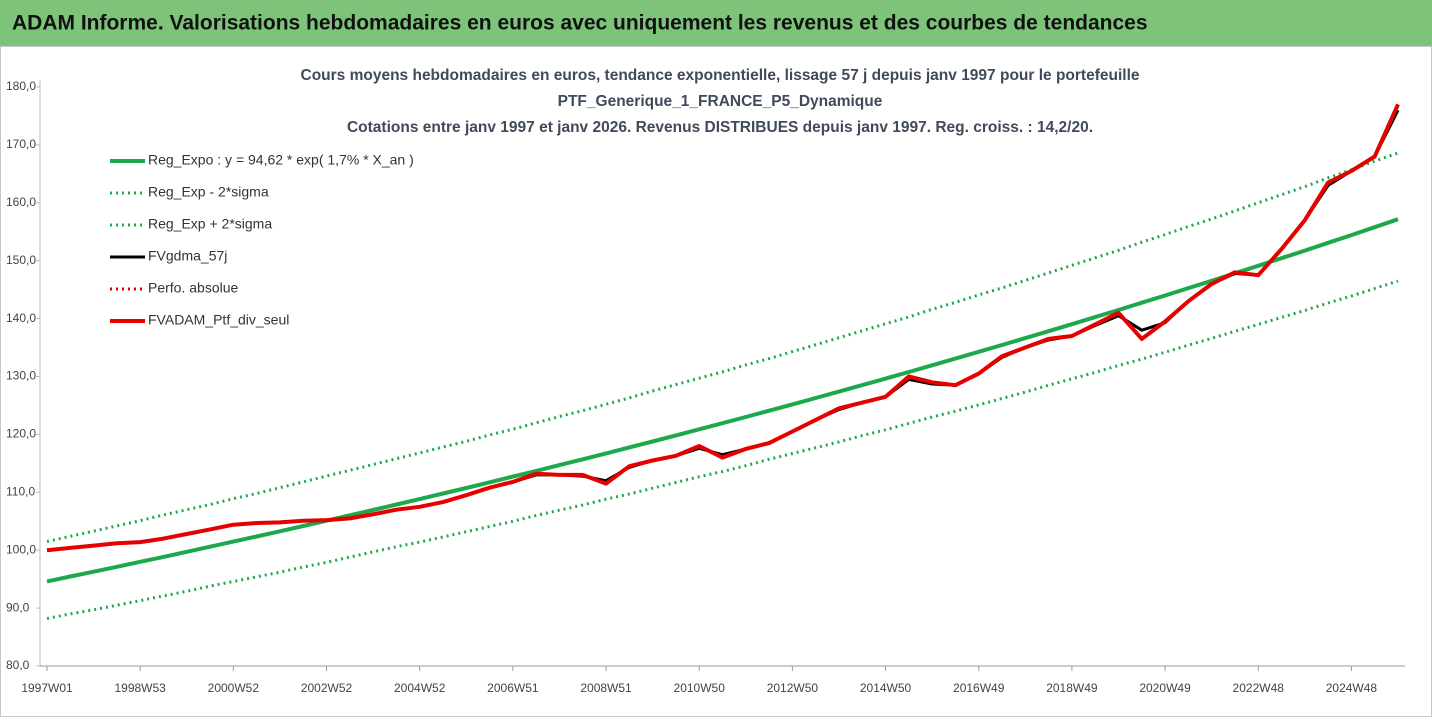 This screenshot has width=1432, height=723. What do you see at coordinates (1165, 688) in the screenshot?
I see `x-tick-label: 2020W49` at bounding box center [1165, 688].